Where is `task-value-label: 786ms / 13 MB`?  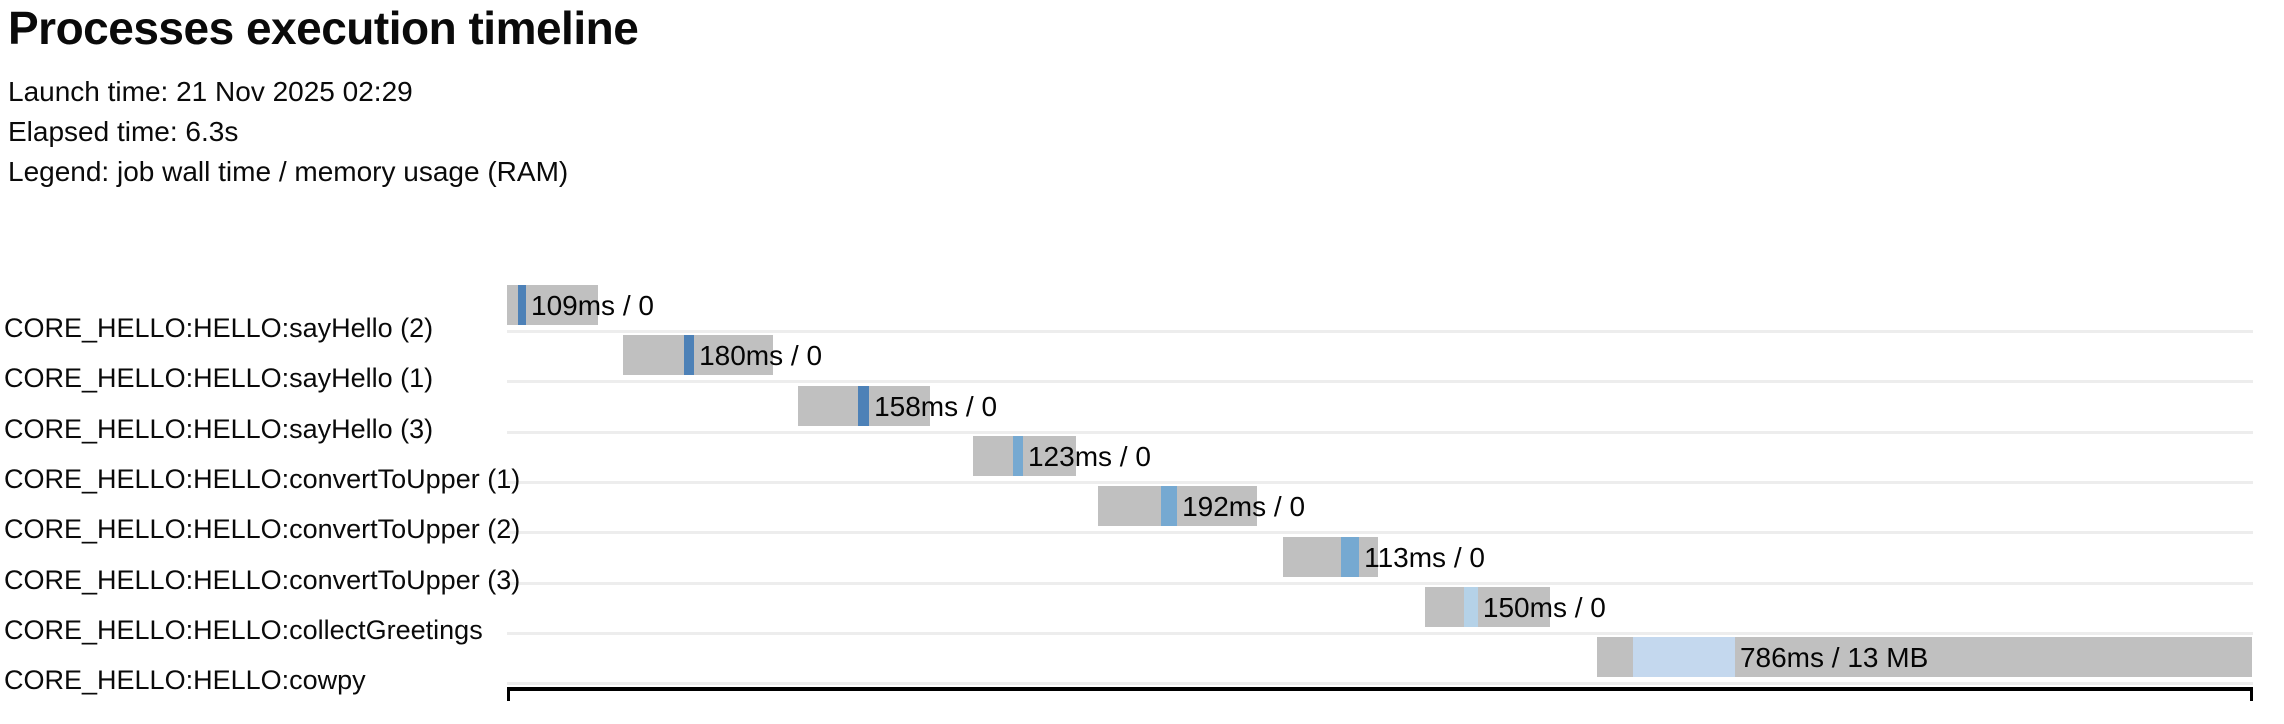 task-value-label: 786ms / 13 MB is located at coordinates (1834, 658).